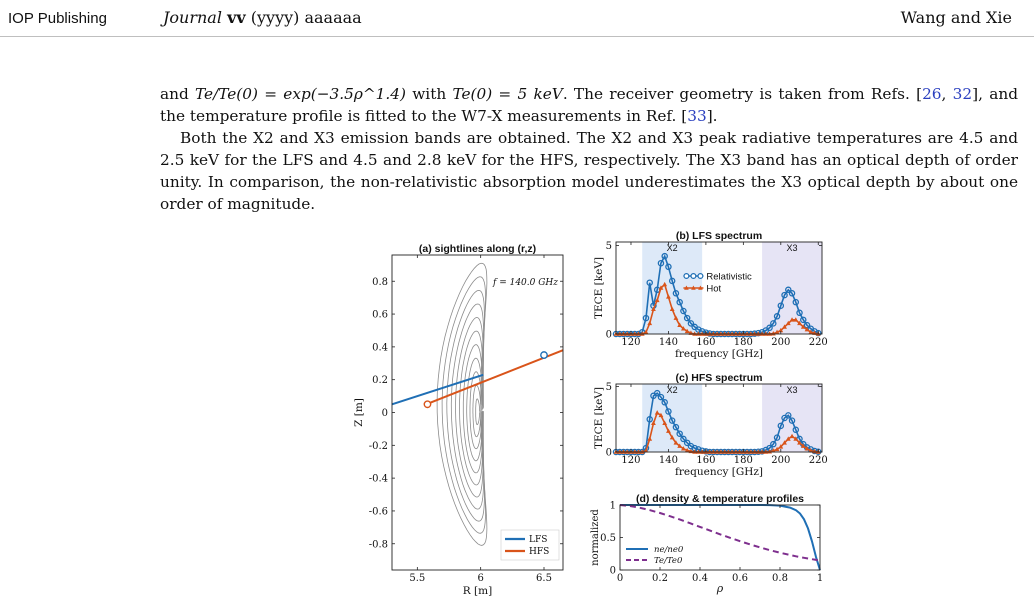 The image size is (1034, 607). What do you see at coordinates (729, 277) in the screenshot?
I see `legend-label: Relativistic` at bounding box center [729, 277].